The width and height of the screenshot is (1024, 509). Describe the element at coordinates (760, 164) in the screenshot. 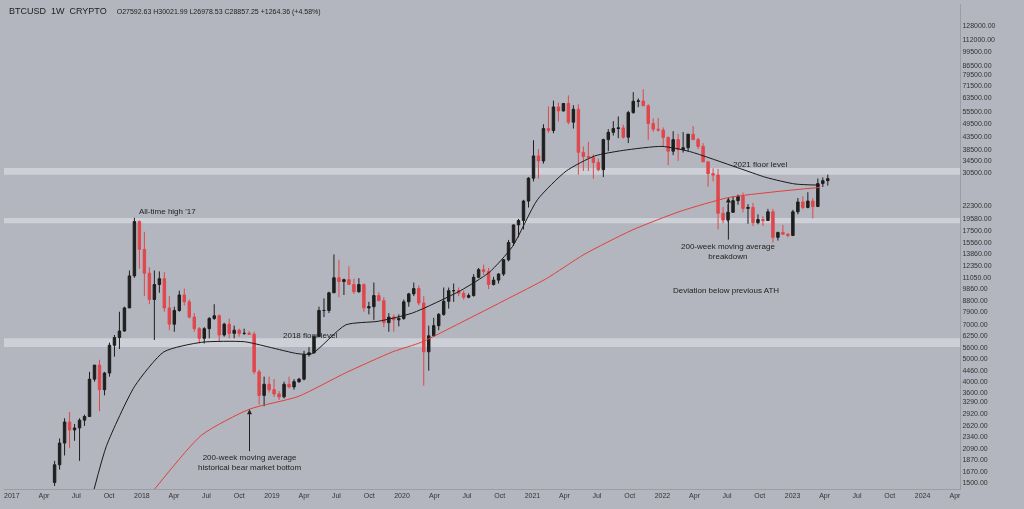

I see `annotation: 2021 floor level` at that location.